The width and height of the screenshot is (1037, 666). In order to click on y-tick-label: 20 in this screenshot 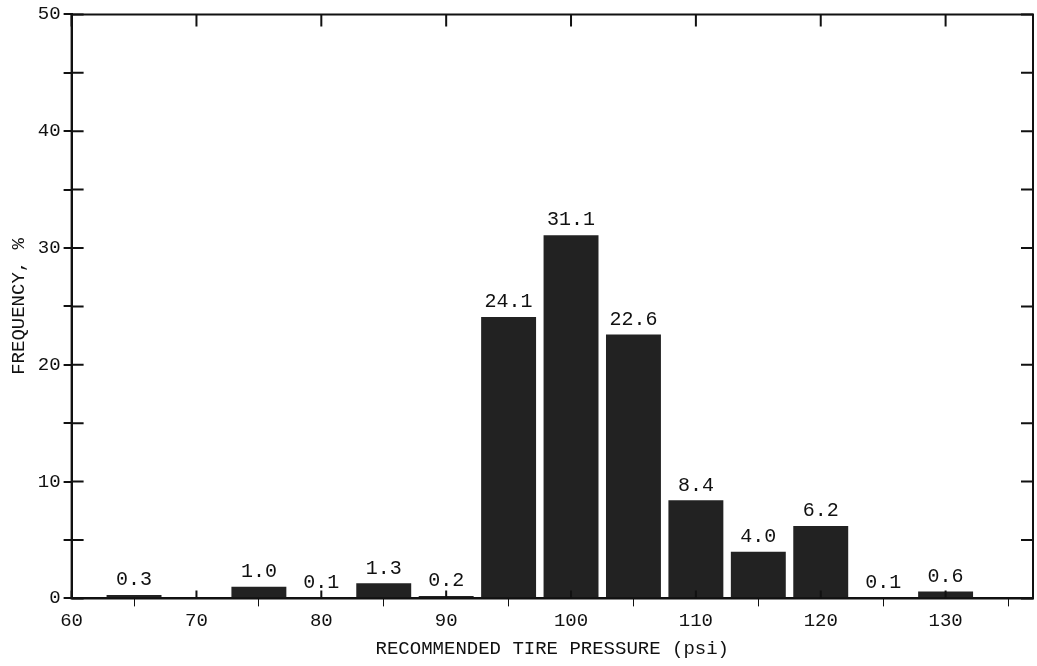, I will do `click(49, 364)`.